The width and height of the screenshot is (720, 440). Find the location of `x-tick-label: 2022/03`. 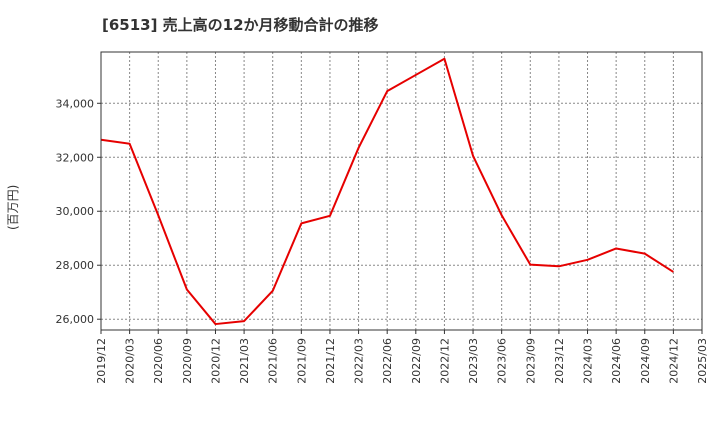

x-tick-label: 2022/03 is located at coordinates (359, 361).